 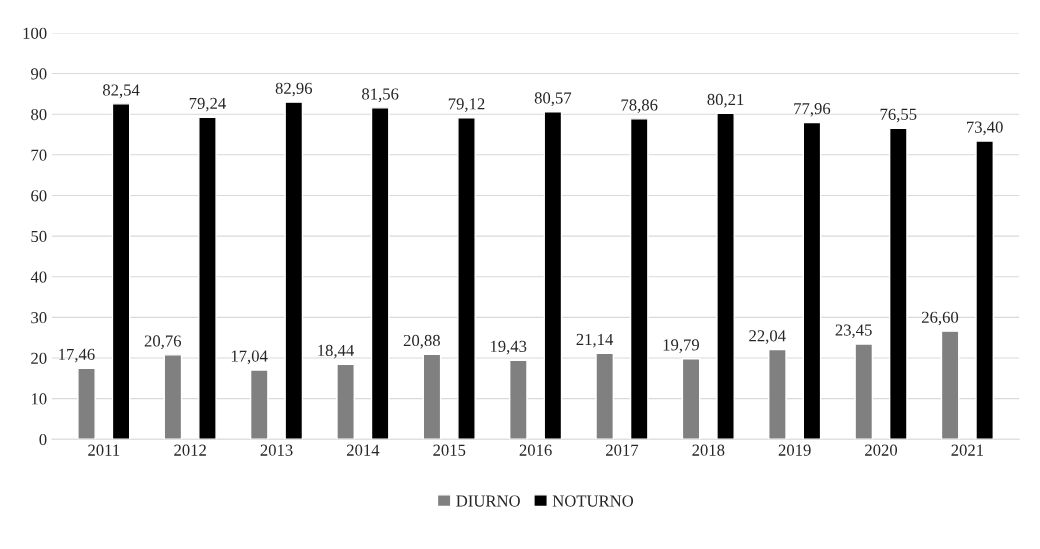 What do you see at coordinates (276, 450) in the screenshot?
I see `x-tick-label: 2013` at bounding box center [276, 450].